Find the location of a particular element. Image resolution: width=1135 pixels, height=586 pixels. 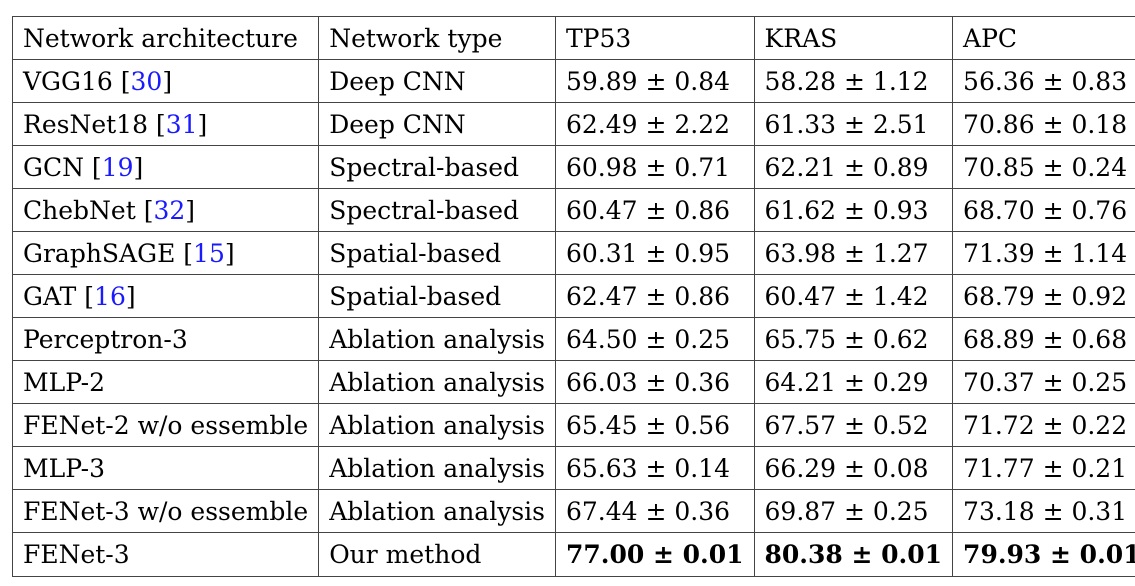

kras-value-cell: 62.21 ± 0.89 is located at coordinates (853, 167).